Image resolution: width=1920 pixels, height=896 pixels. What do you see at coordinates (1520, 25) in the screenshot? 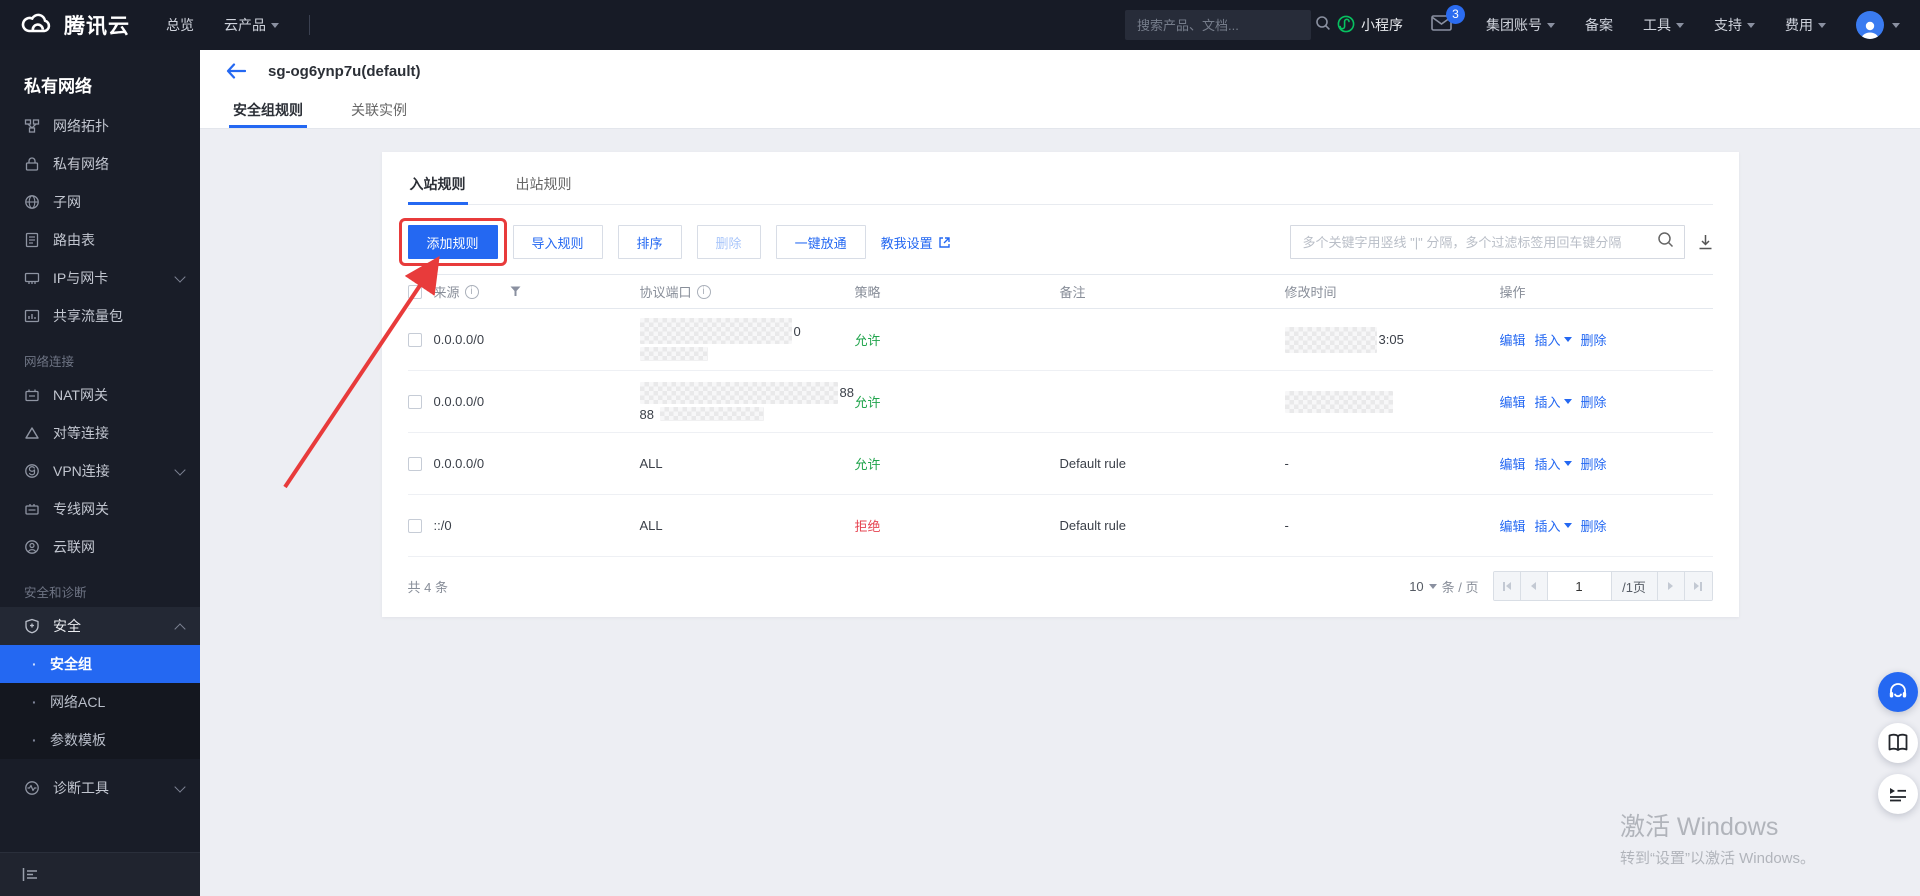
I see `nav-group-account: 集团账号` at bounding box center [1520, 25].